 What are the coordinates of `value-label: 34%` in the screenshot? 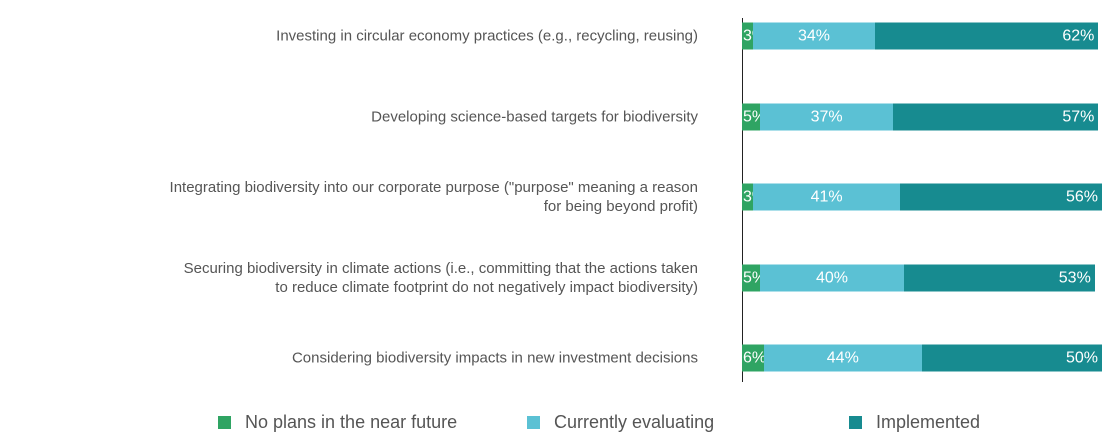 It's located at (814, 36).